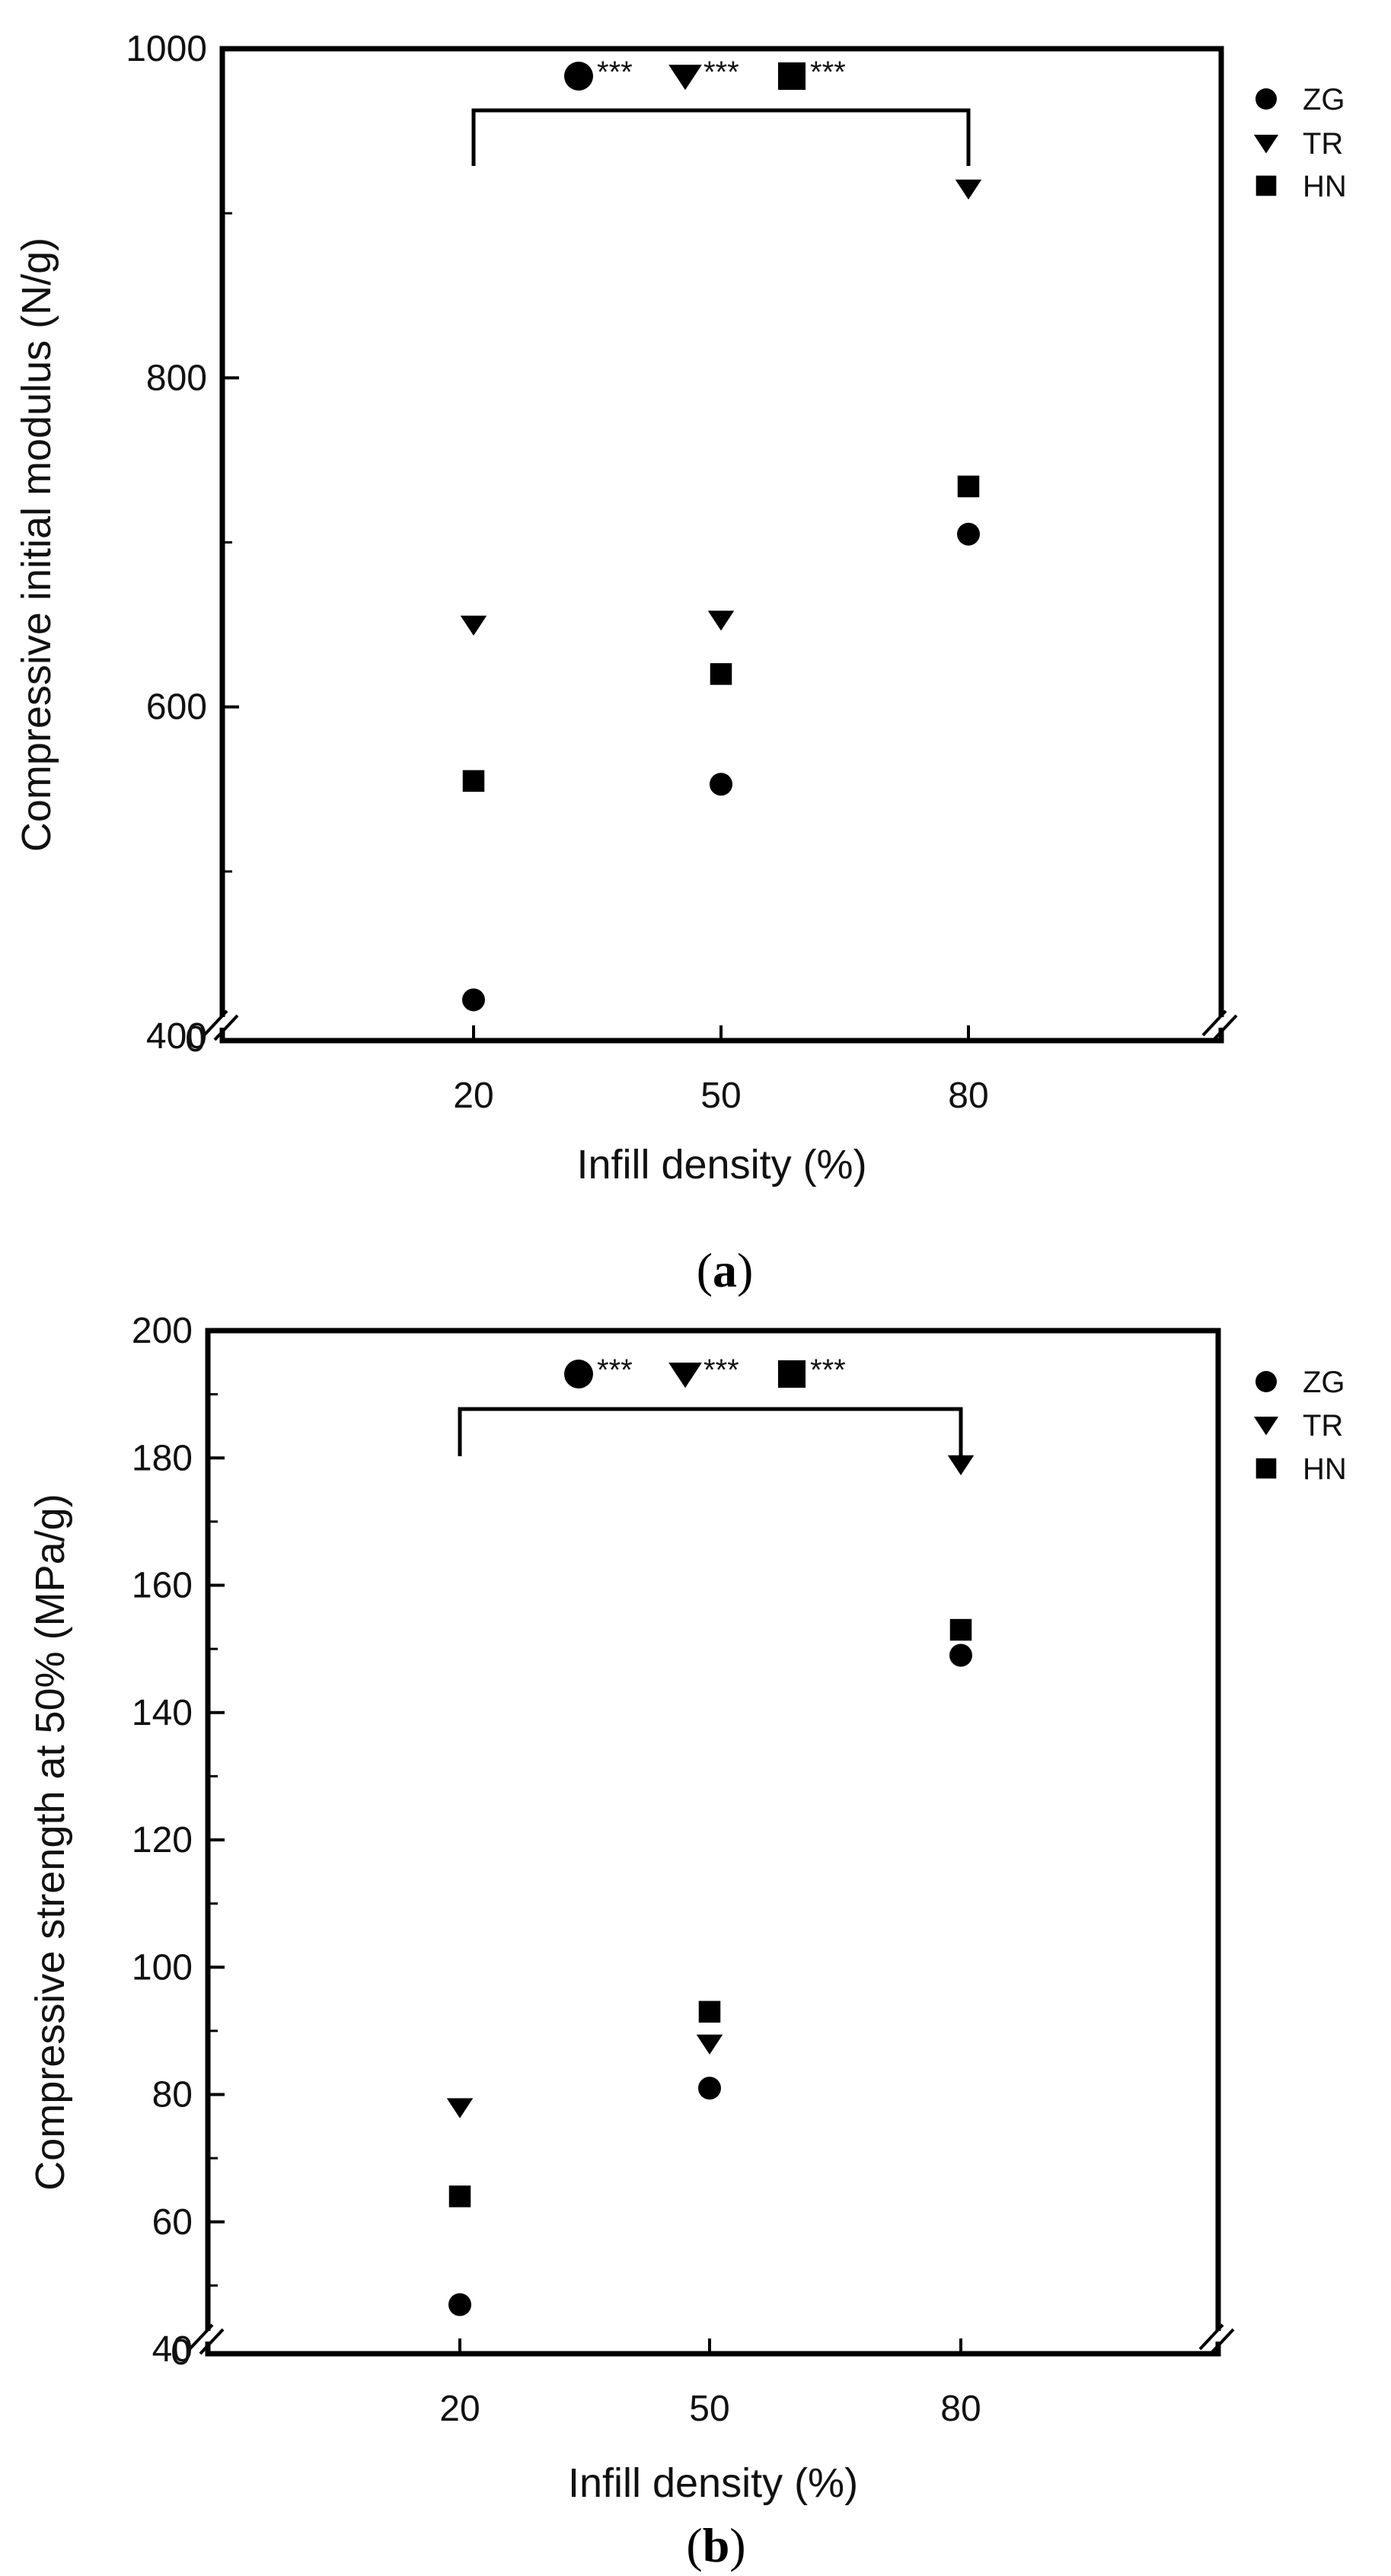  What do you see at coordinates (50, 1842) in the screenshot?
I see `y-axis-title: Compressive strength at 50% (MPa/g)` at bounding box center [50, 1842].